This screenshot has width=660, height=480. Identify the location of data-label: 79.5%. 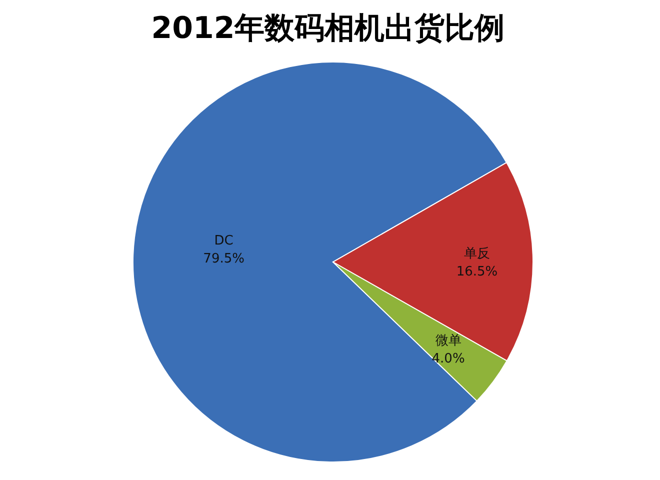
(223, 258).